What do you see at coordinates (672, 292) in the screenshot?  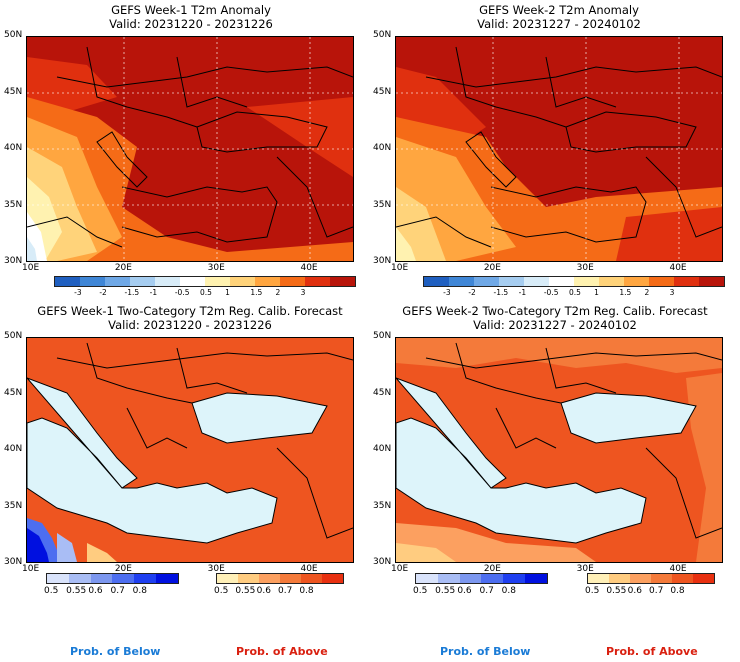 I see `colorbar-tick-label: 3` at bounding box center [672, 292].